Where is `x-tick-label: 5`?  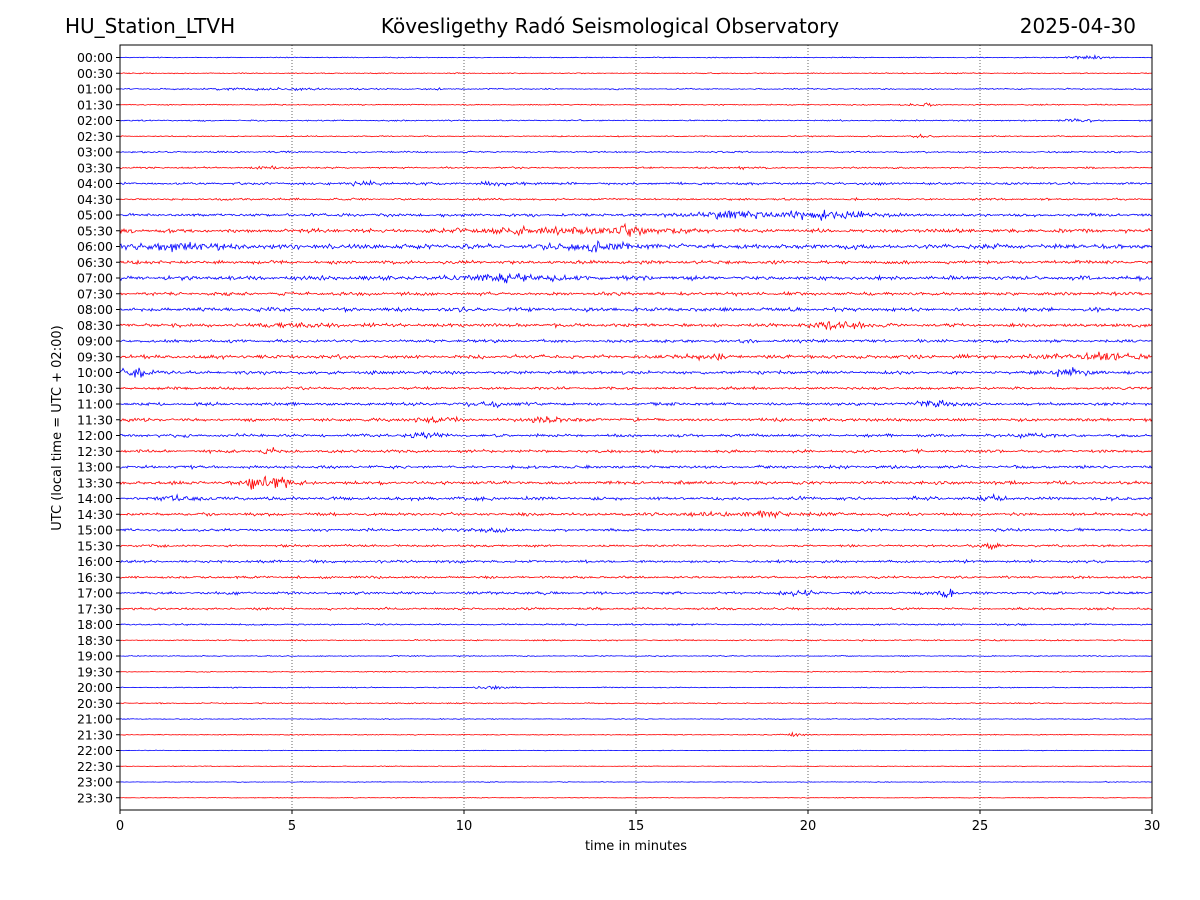
x-tick-label: 5 is located at coordinates (292, 826).